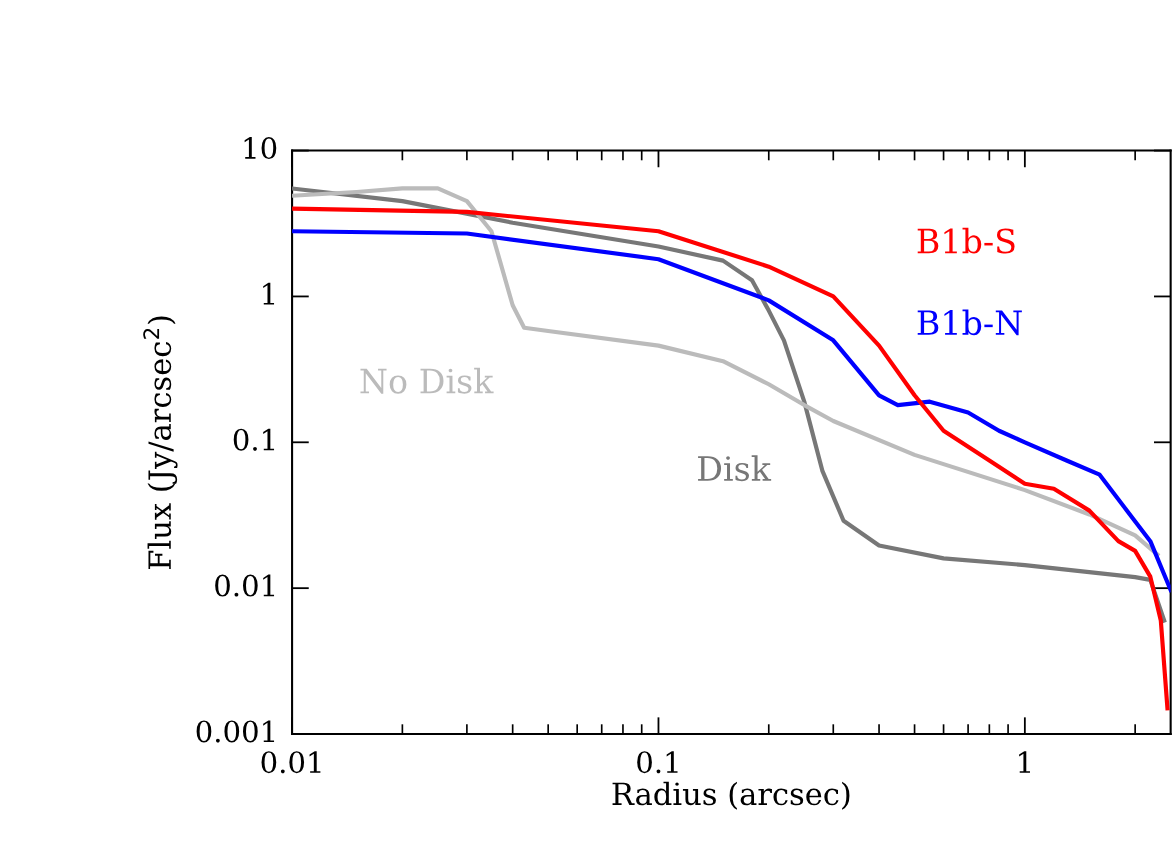 This screenshot has height=858, width=1173. What do you see at coordinates (269, 293) in the screenshot?
I see `y-tick-label: 1` at bounding box center [269, 293].